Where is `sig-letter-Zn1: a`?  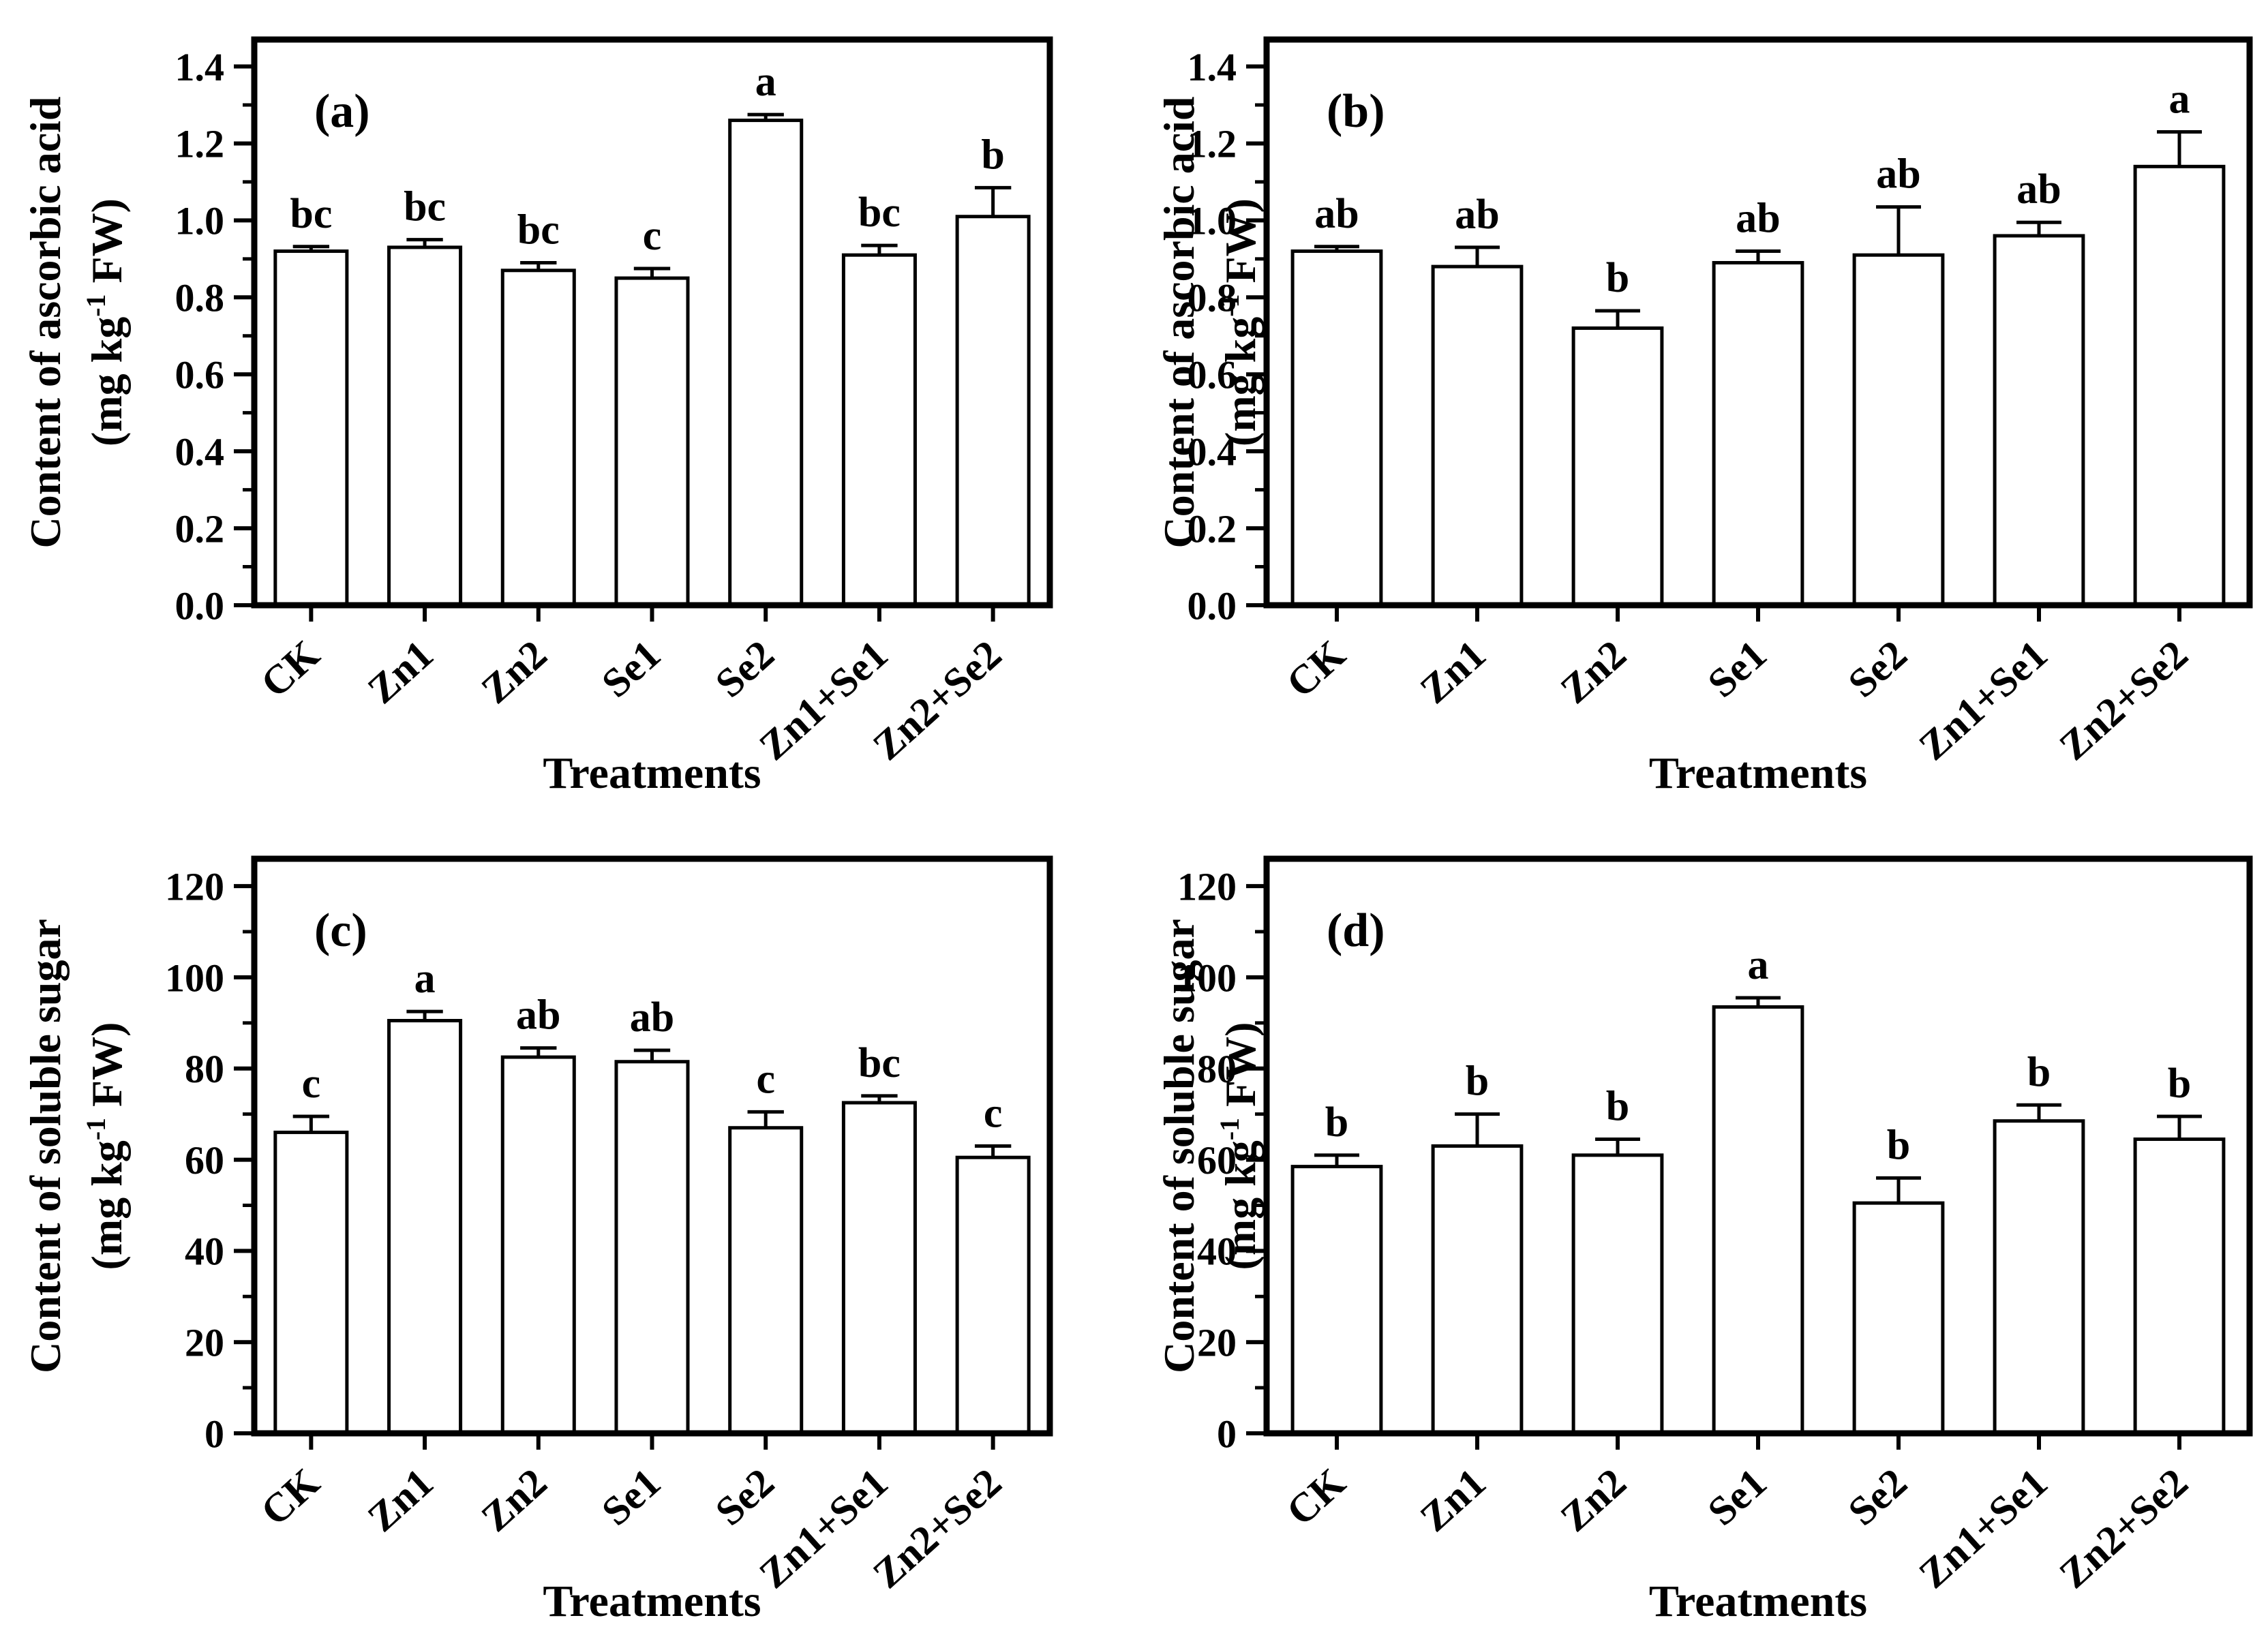
sig-letter-Zn1: a is located at coordinates (425, 979).